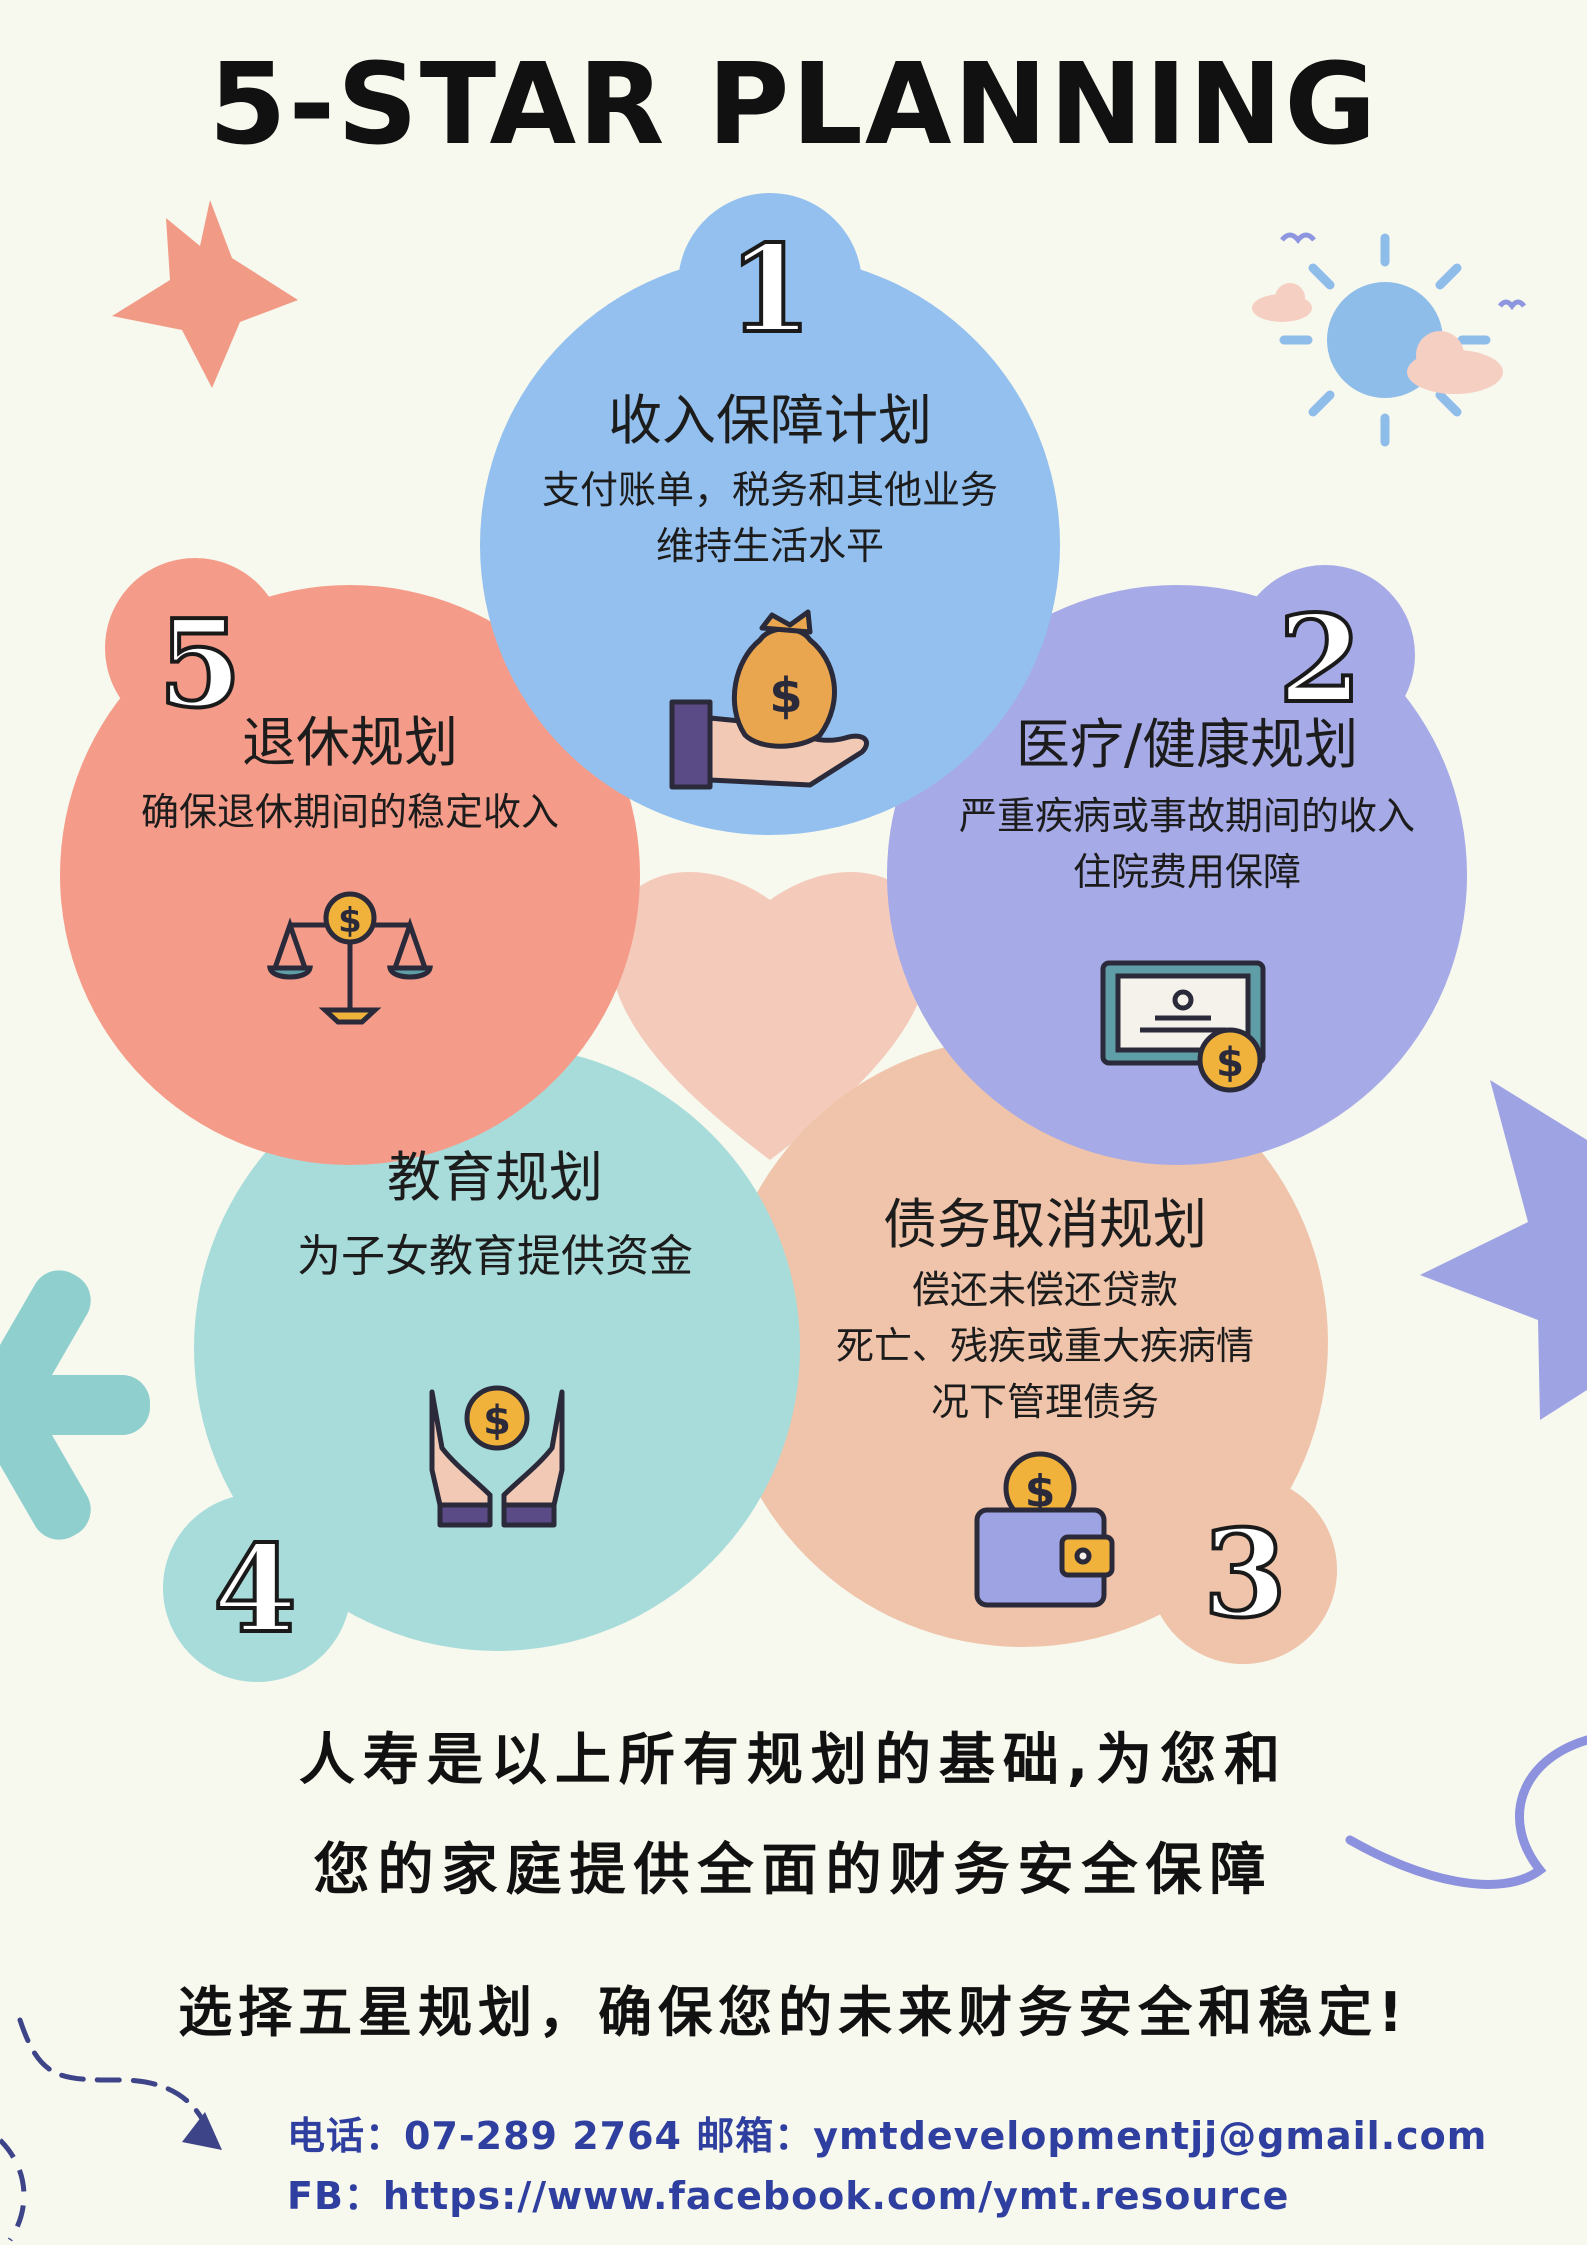 This screenshot has width=1587, height=2245. Describe the element at coordinates (481, 1363) in the screenshot. I see `circle-4-bg` at that location.